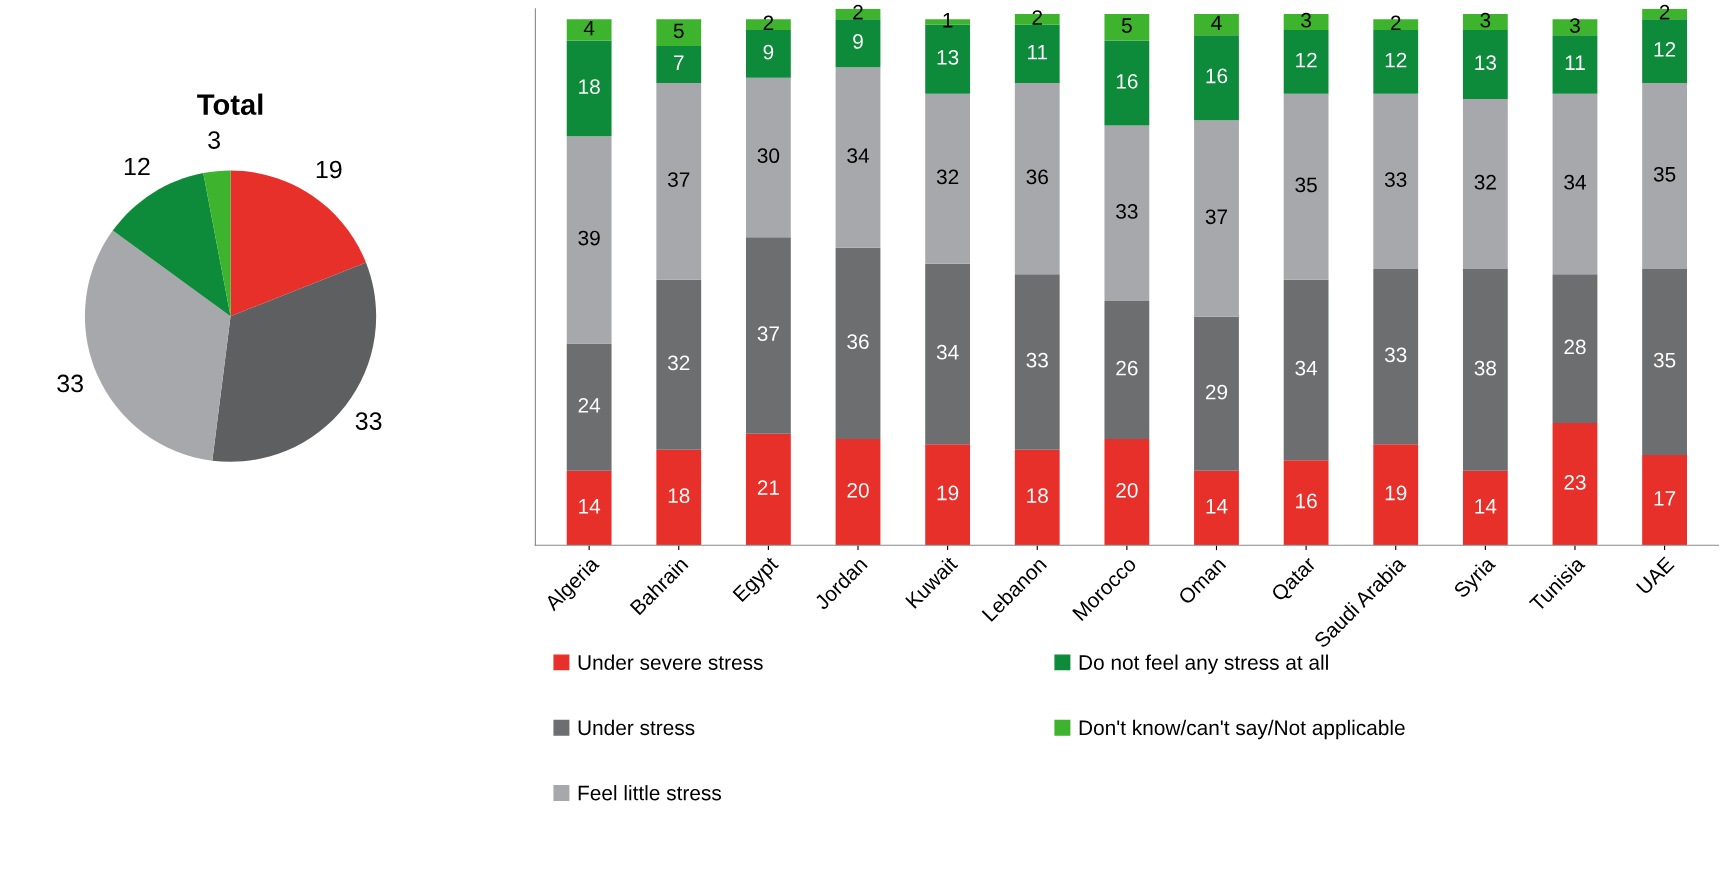  I want to click on legend-label: Feel little stress, so click(649, 793).